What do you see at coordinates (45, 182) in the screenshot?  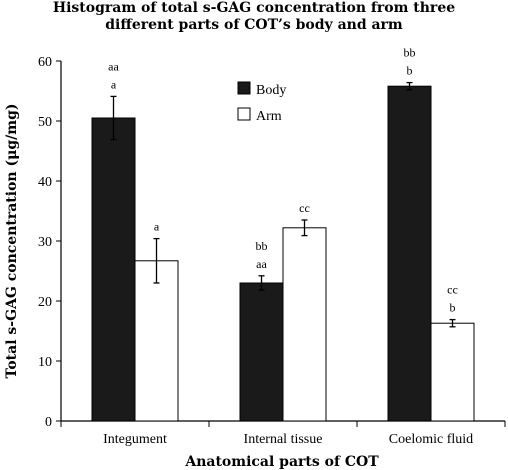 I see `y-tick-label: 40` at bounding box center [45, 182].